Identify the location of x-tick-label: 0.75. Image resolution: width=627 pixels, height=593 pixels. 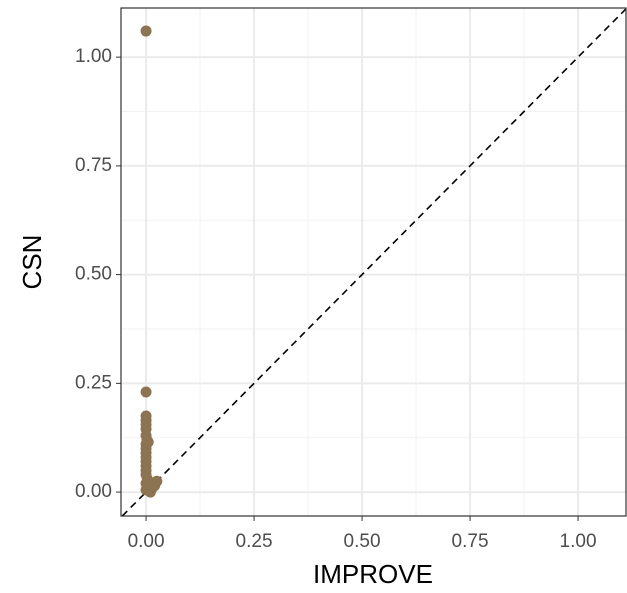
(470, 541).